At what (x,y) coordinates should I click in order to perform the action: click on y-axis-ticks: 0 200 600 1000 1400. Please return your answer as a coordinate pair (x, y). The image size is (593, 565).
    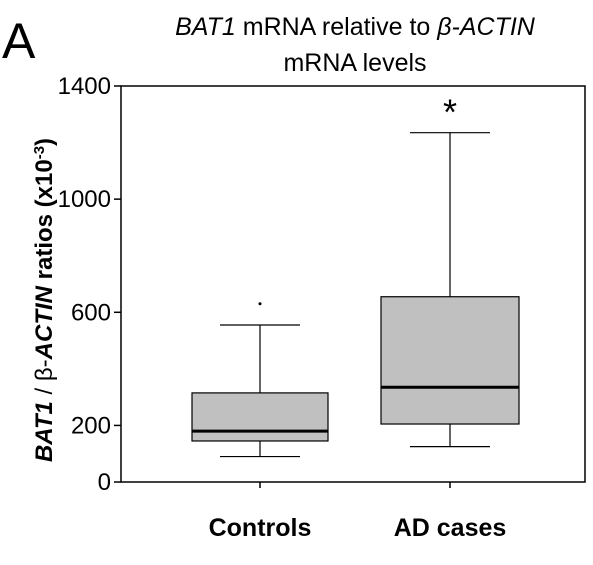
    Looking at the image, I should click on (89, 284).